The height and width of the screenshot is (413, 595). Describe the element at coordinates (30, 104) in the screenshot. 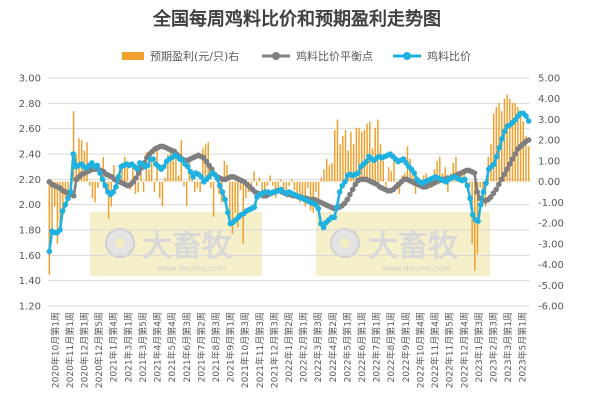

I see `left-tick-label: 2.80` at that location.